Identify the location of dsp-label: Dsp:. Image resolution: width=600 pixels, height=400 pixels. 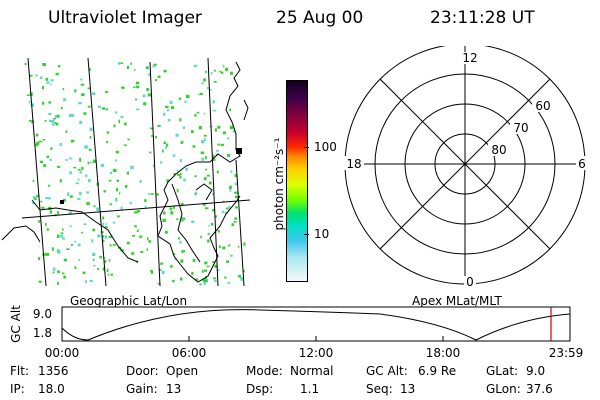
(260, 389).